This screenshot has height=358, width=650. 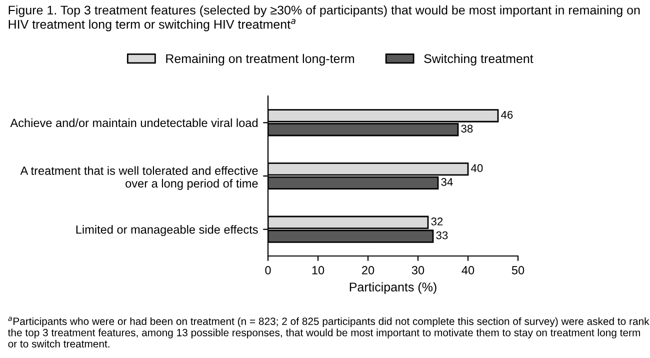 What do you see at coordinates (447, 182) in the screenshot?
I see `data-label: 34` at bounding box center [447, 182].